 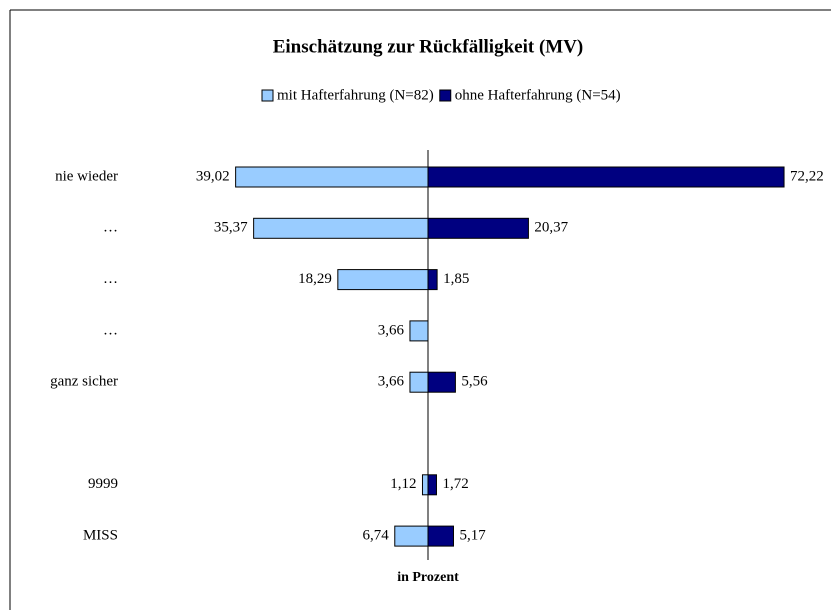 What do you see at coordinates (428, 577) in the screenshot?
I see `x-axis-label: in Prozent` at bounding box center [428, 577].